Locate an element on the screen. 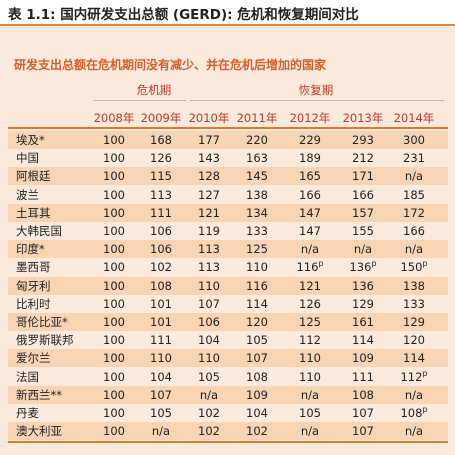 The image size is (455, 455). value-text: 106 is located at coordinates (161, 231).